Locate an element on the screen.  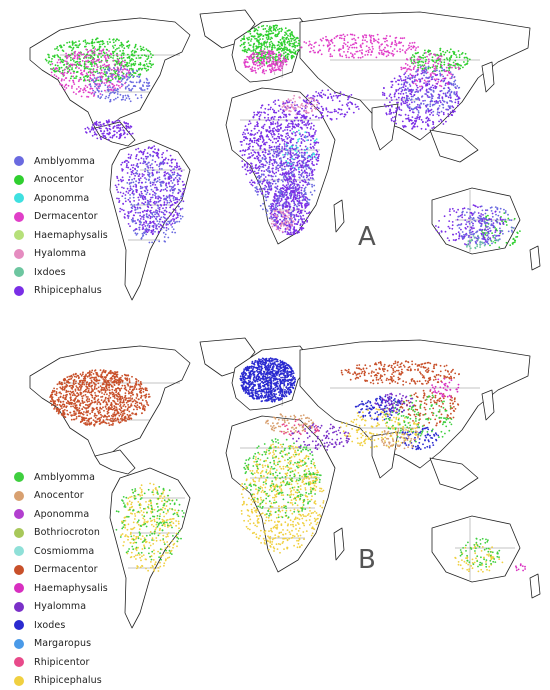
legend-item: Cosmiomma is located at coordinates (61, 551).